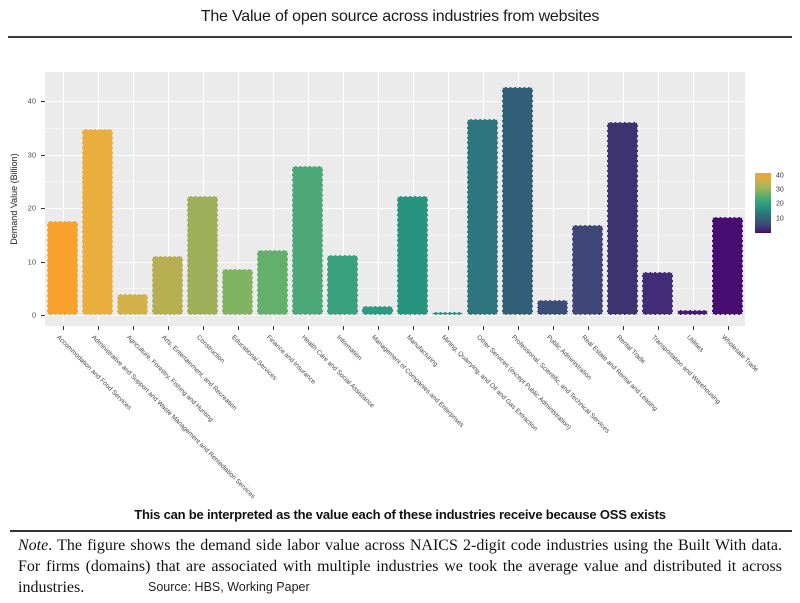  I want to click on legend-tick-label: 30, so click(780, 190).